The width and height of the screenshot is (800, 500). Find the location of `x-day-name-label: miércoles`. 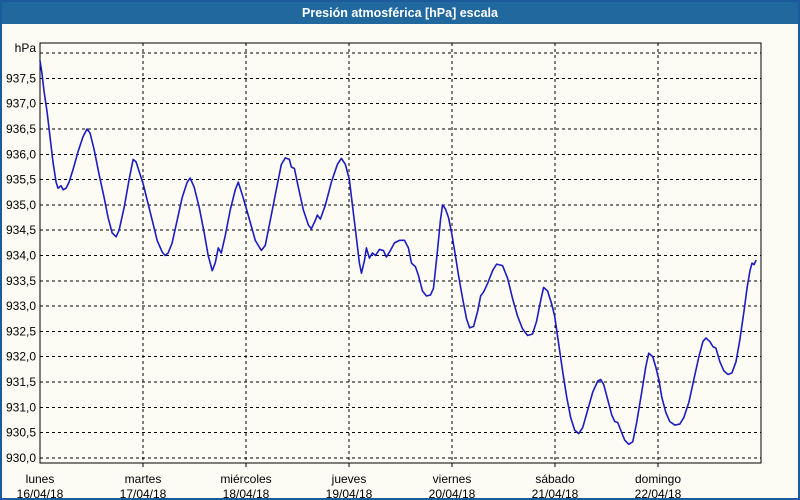

x-day-name-label: miércoles is located at coordinates (245, 479).